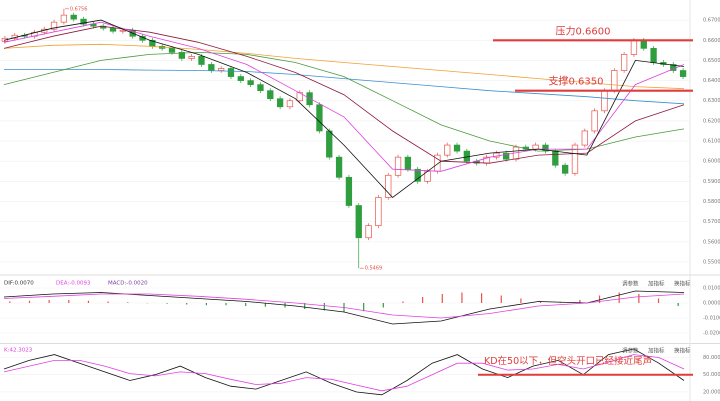 This screenshot has height=401, width=720. Describe the element at coordinates (711, 142) in the screenshot. I see `y-tick-label: 0.6100` at that location.